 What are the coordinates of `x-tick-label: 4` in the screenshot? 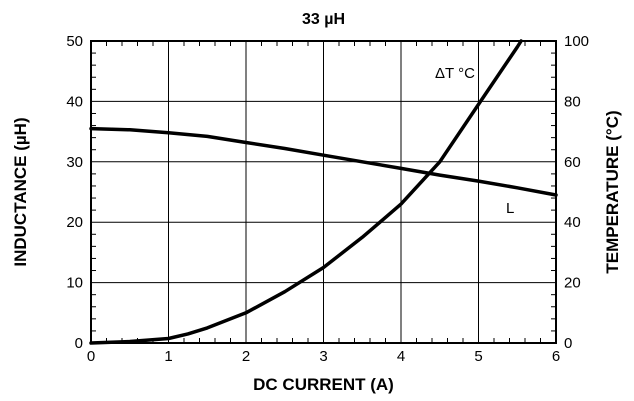 It's located at (401, 356).